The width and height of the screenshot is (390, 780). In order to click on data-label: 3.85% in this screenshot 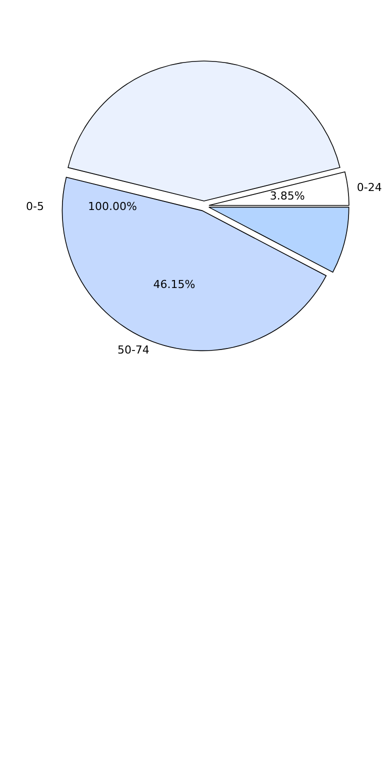, I will do `click(287, 195)`.